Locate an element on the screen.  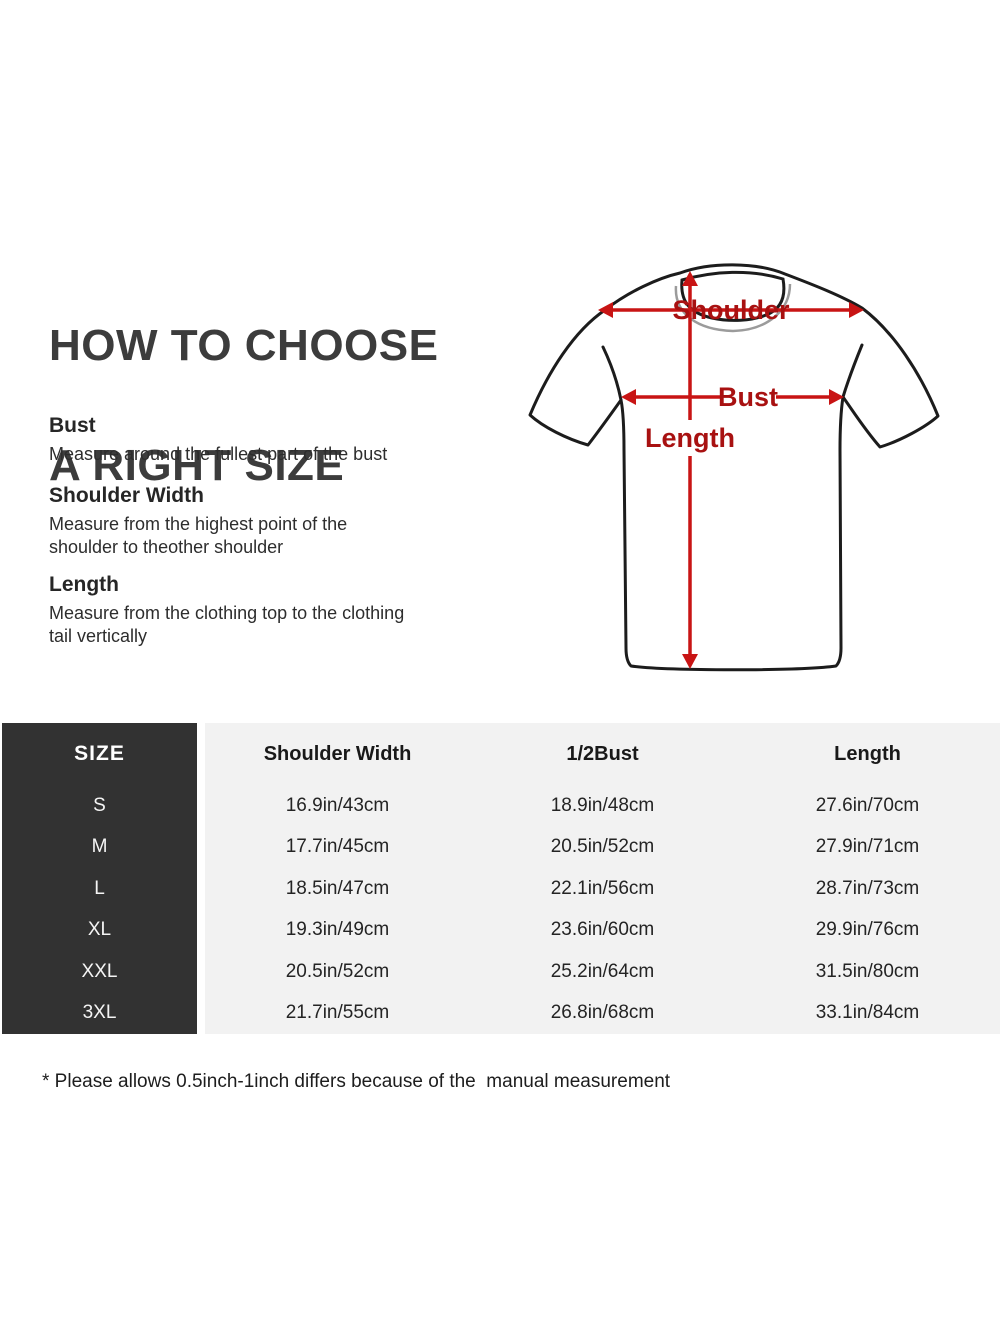
shoulder-arrow-left is located at coordinates (605, 310).